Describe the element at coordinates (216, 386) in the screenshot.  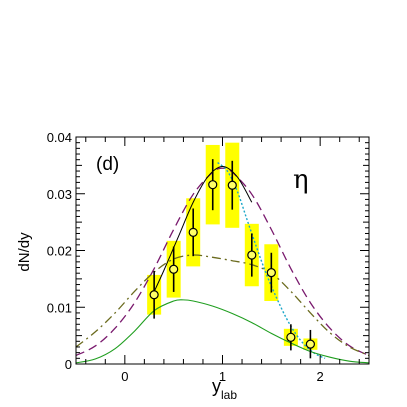
I see `x-axis-label-main: y` at that location.